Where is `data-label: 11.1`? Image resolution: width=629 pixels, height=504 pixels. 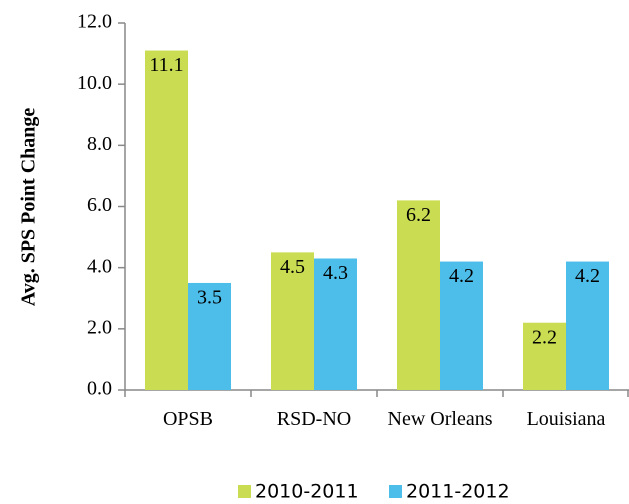 data-label: 11.1 is located at coordinates (166, 65).